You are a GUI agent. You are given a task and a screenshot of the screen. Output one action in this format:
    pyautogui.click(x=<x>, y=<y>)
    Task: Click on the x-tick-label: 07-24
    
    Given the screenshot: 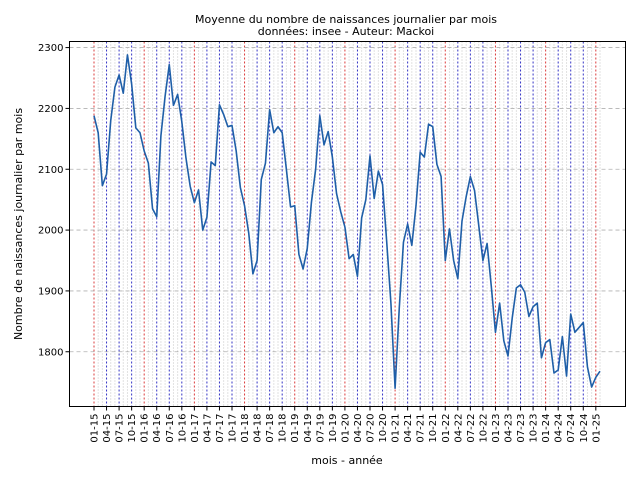 What is the action you would take?
    pyautogui.click(x=571, y=428)
    